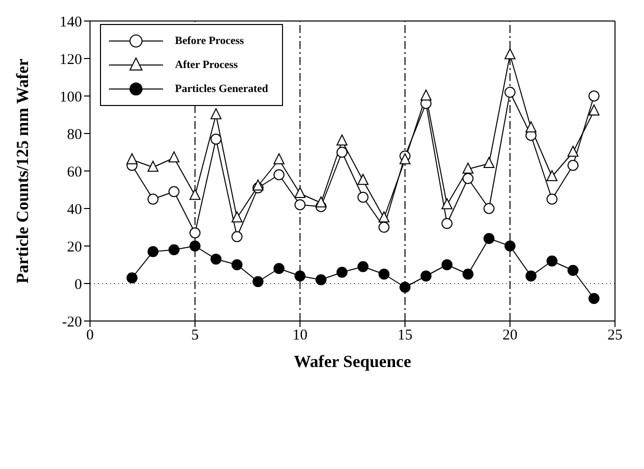 This screenshot has height=469, width=644. What do you see at coordinates (74, 247) in the screenshot?
I see `y-tick-label: 20` at bounding box center [74, 247].